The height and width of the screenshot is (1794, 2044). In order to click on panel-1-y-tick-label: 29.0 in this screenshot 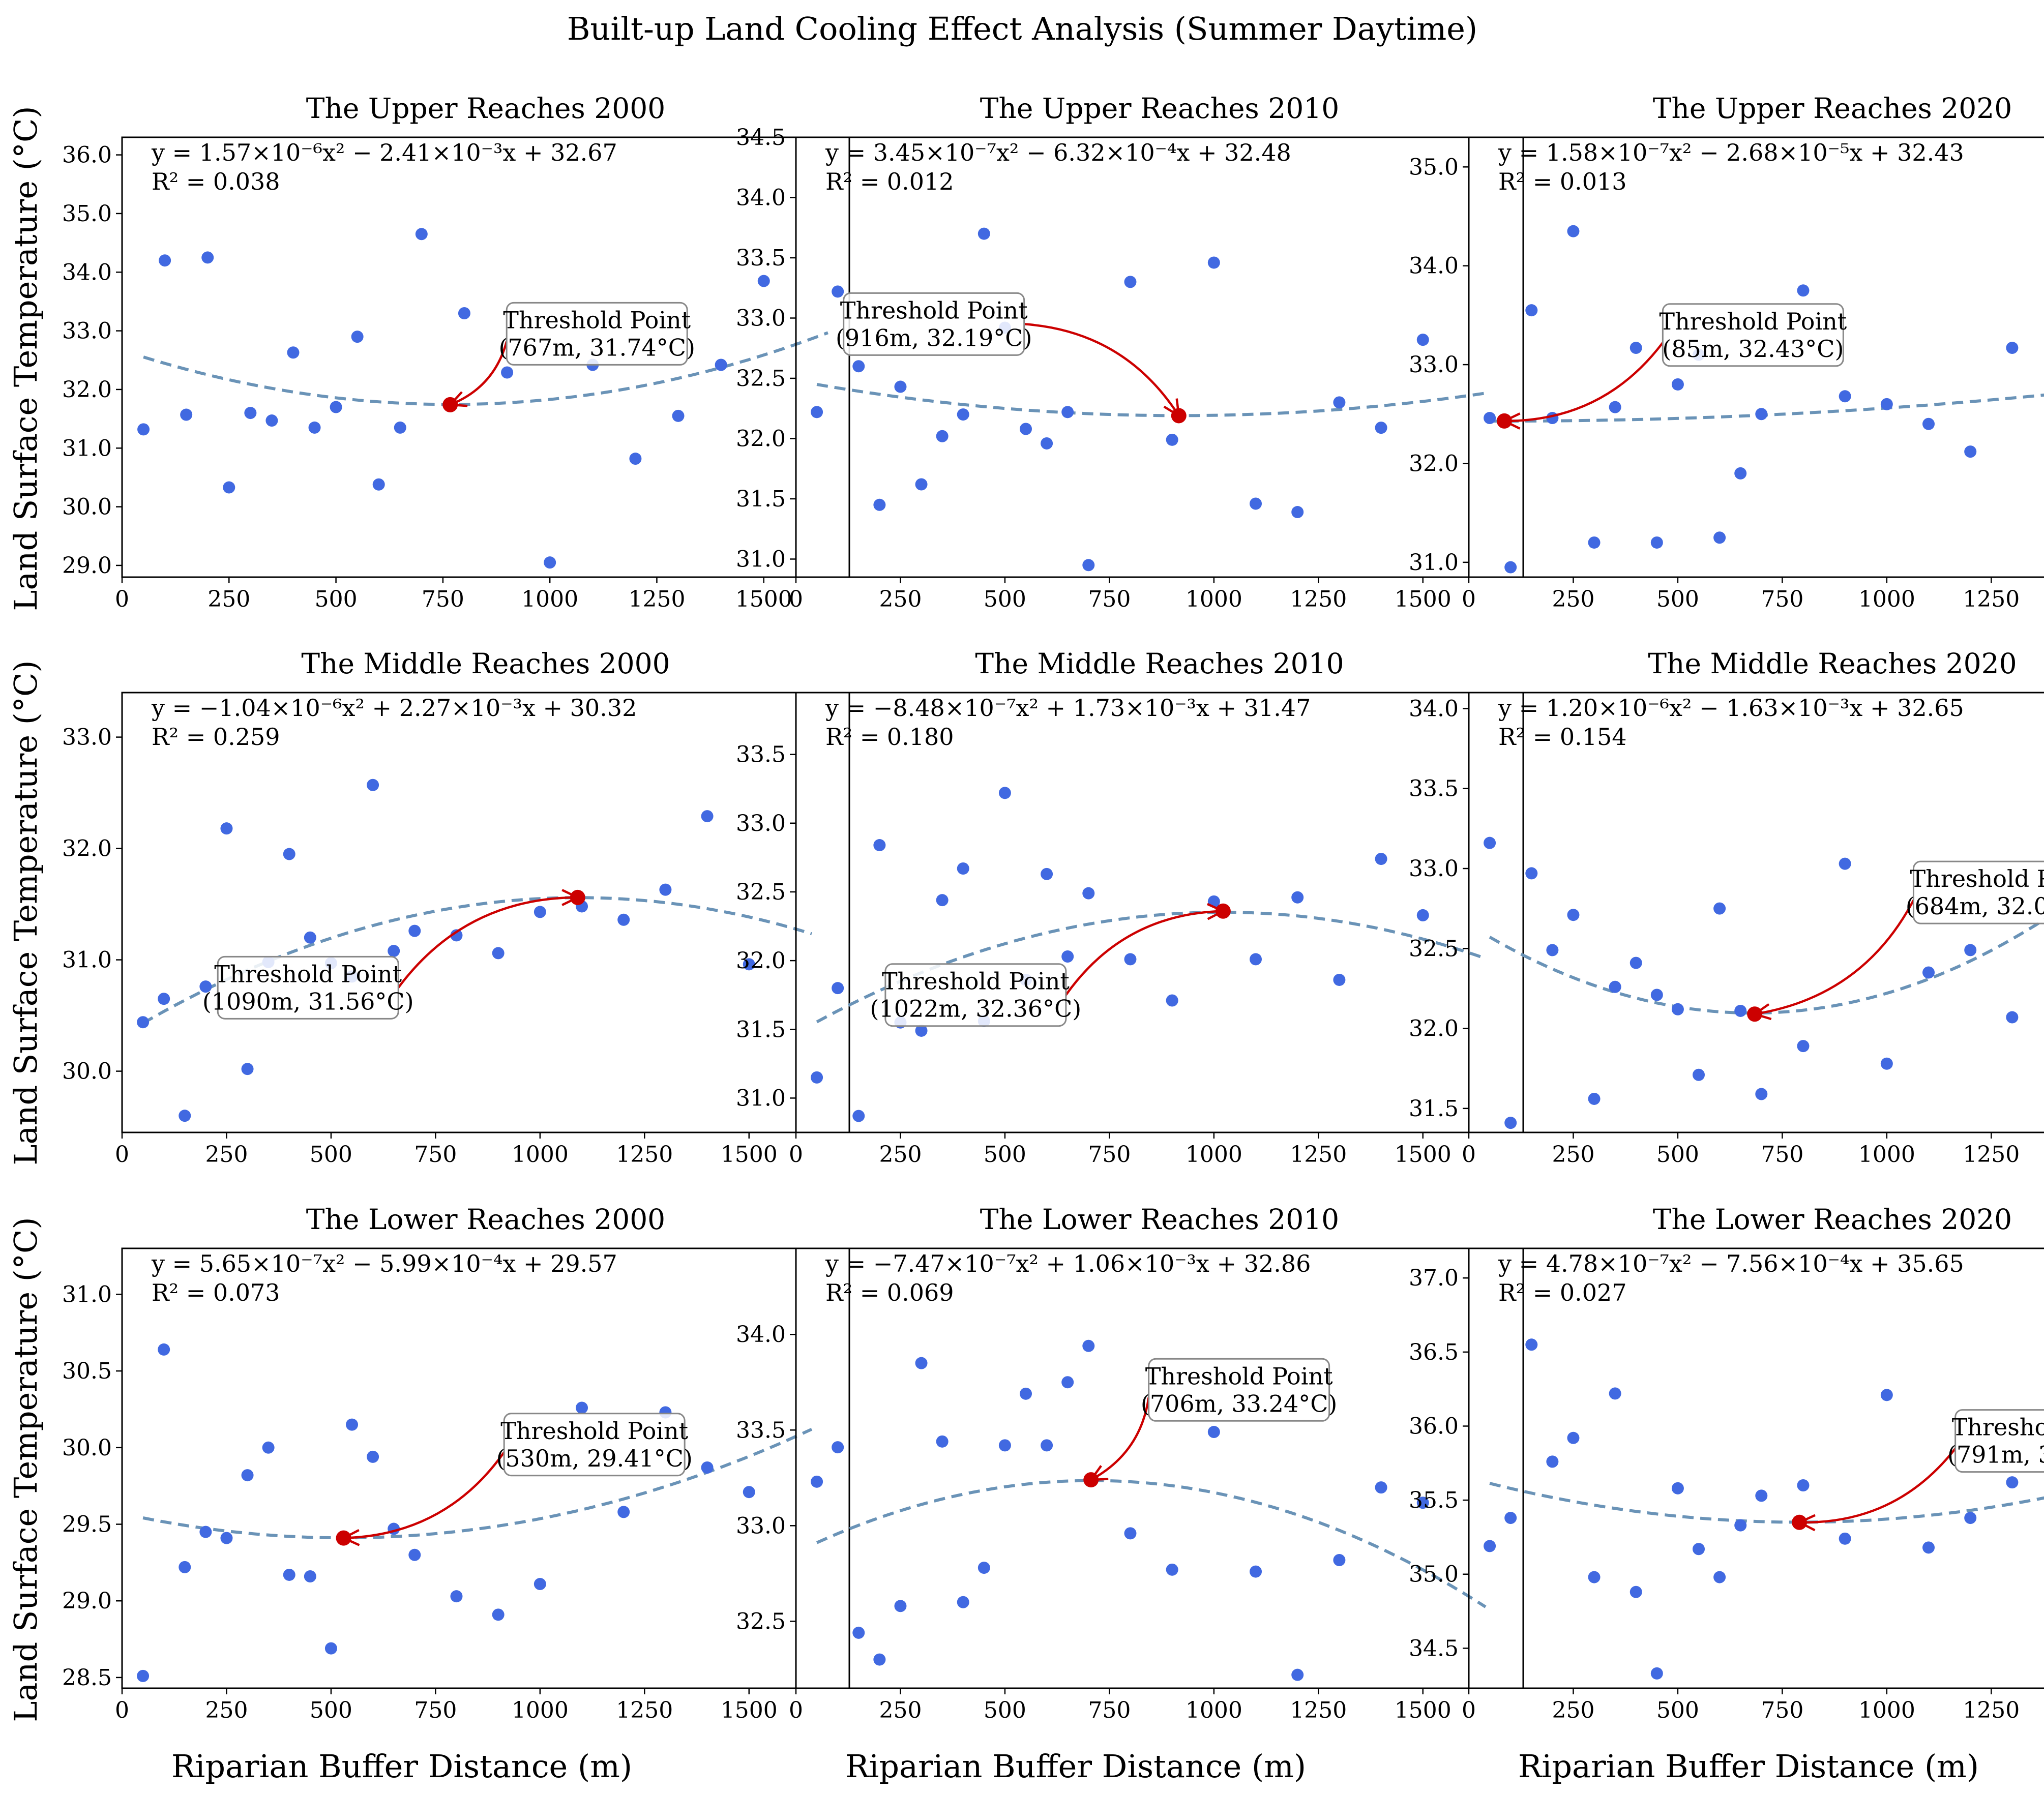, I will do `click(87, 566)`.